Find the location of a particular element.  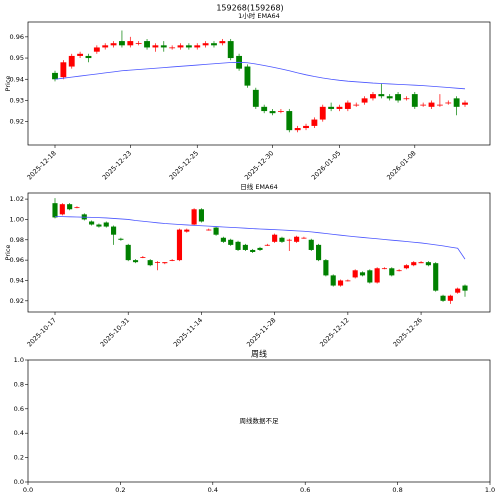

figure-title: 159268(159268) is located at coordinates (249, 8).